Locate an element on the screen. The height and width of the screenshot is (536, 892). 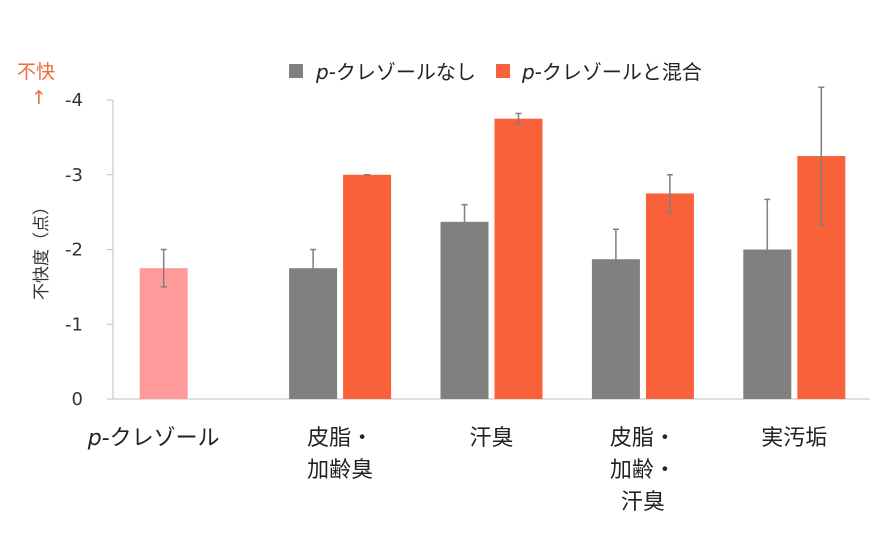
y-tick-label: -4 is located at coordinates (74, 100).